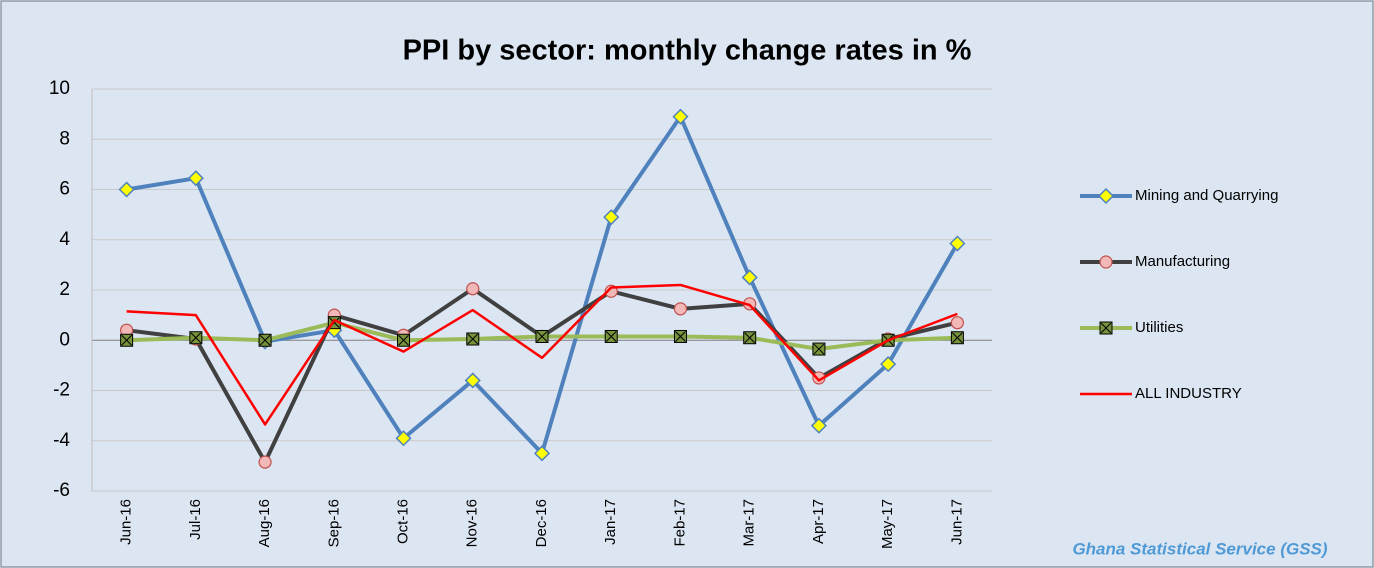 The width and height of the screenshot is (1374, 568). I want to click on x-tick-label: Apr-17, so click(818, 521).